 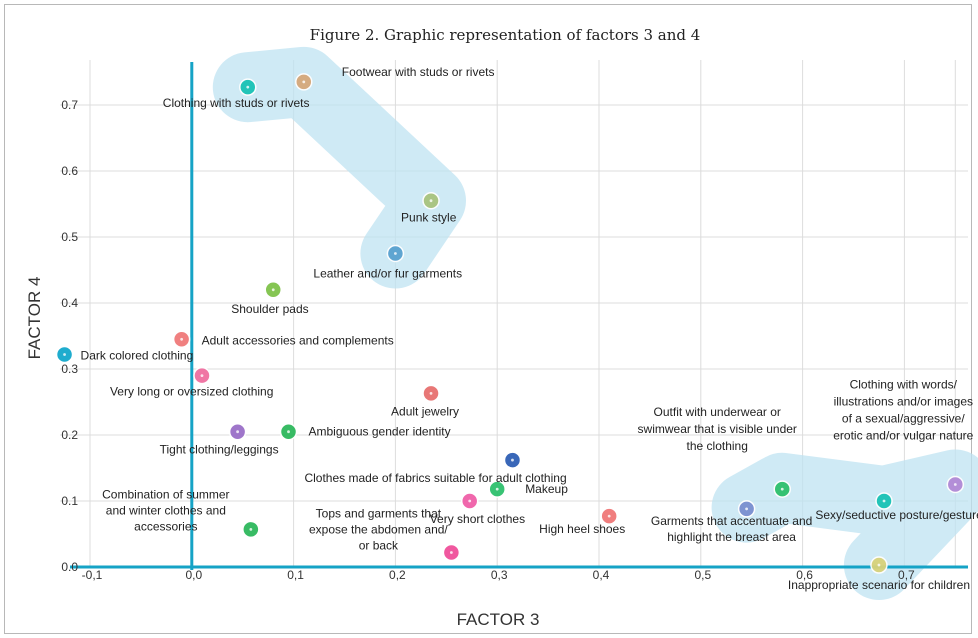 I want to click on y-tick-label: 0.3, so click(x=69, y=369).